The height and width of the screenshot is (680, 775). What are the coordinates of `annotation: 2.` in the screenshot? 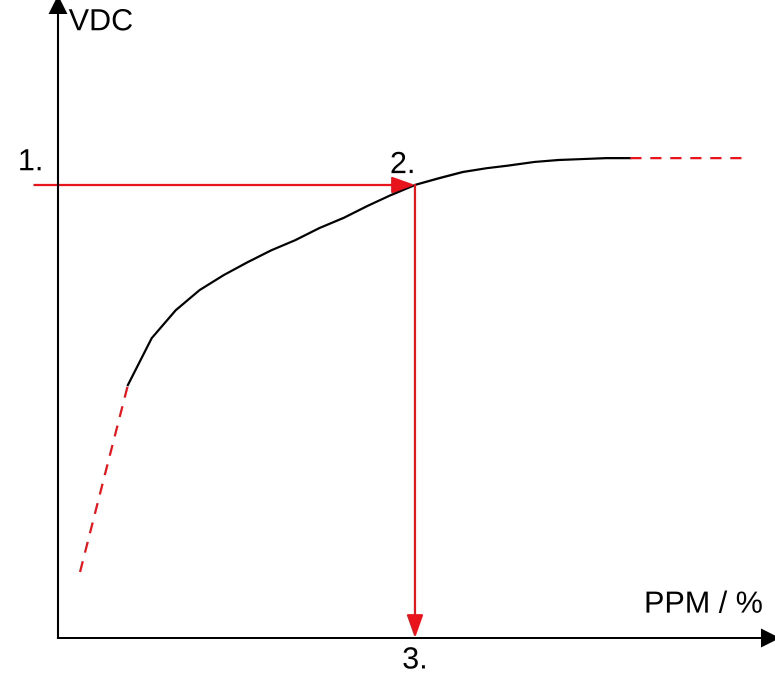 It's located at (402, 163).